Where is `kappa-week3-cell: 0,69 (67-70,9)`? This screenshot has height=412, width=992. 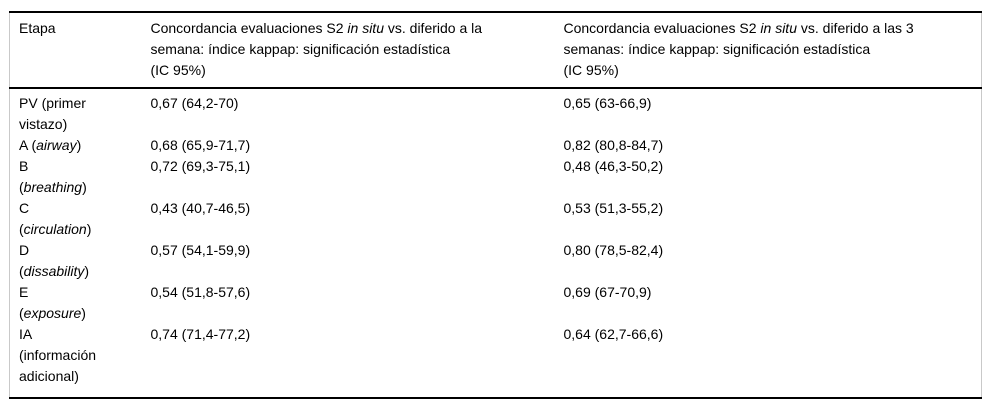 kappa-week3-cell: 0,69 (67-70,9) is located at coordinates (607, 292).